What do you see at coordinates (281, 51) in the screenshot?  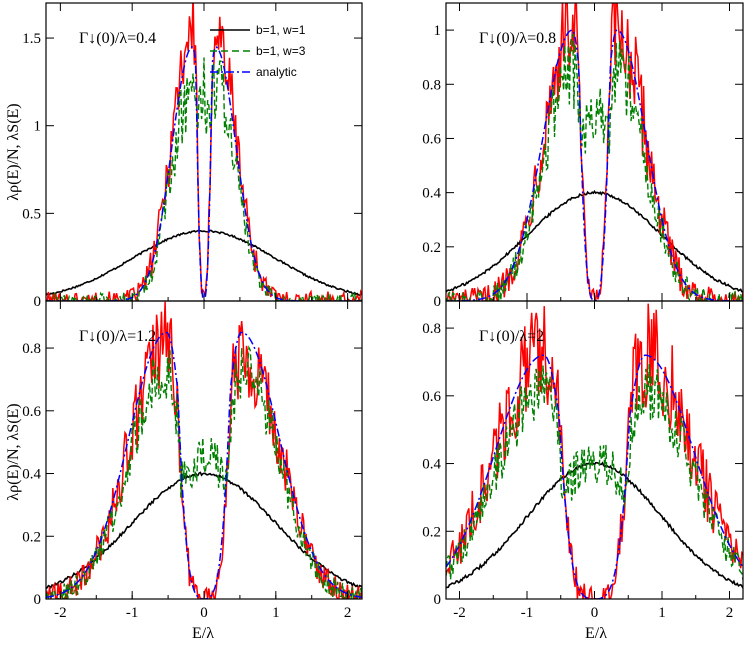 I see `legend-label-green: b=1, w=3` at bounding box center [281, 51].